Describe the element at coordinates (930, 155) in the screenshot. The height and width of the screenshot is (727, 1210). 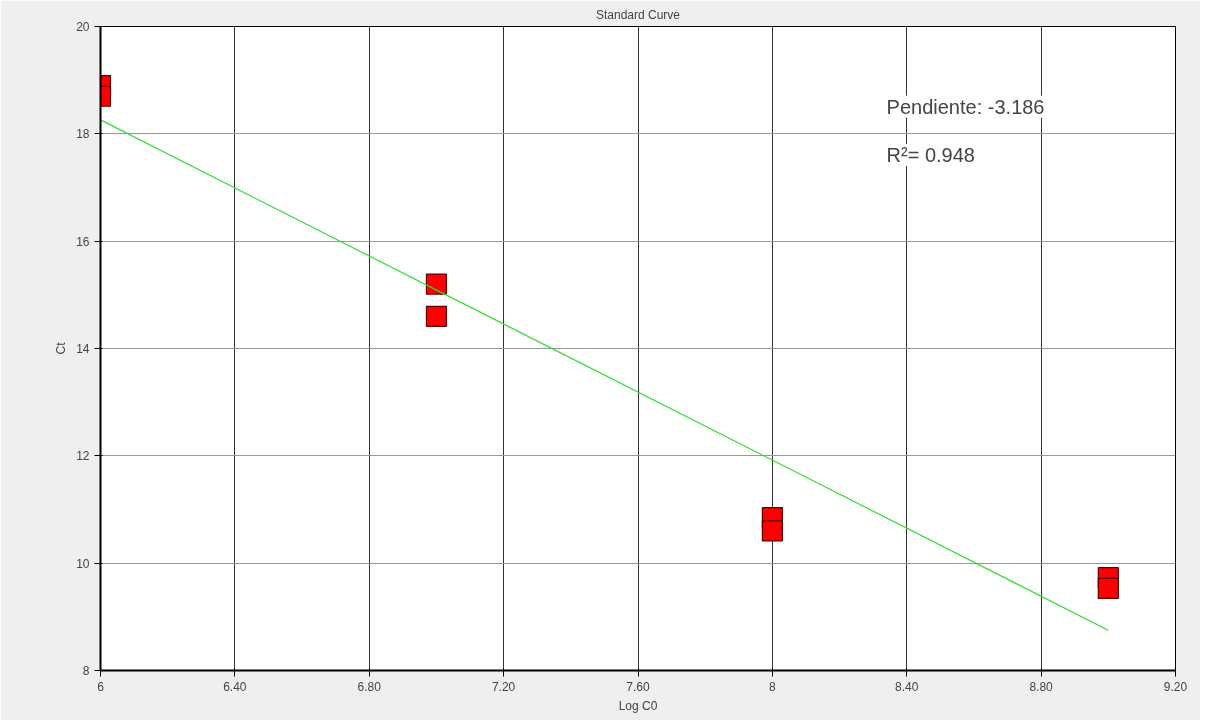
I see `annotation: R²= 0.948` at that location.